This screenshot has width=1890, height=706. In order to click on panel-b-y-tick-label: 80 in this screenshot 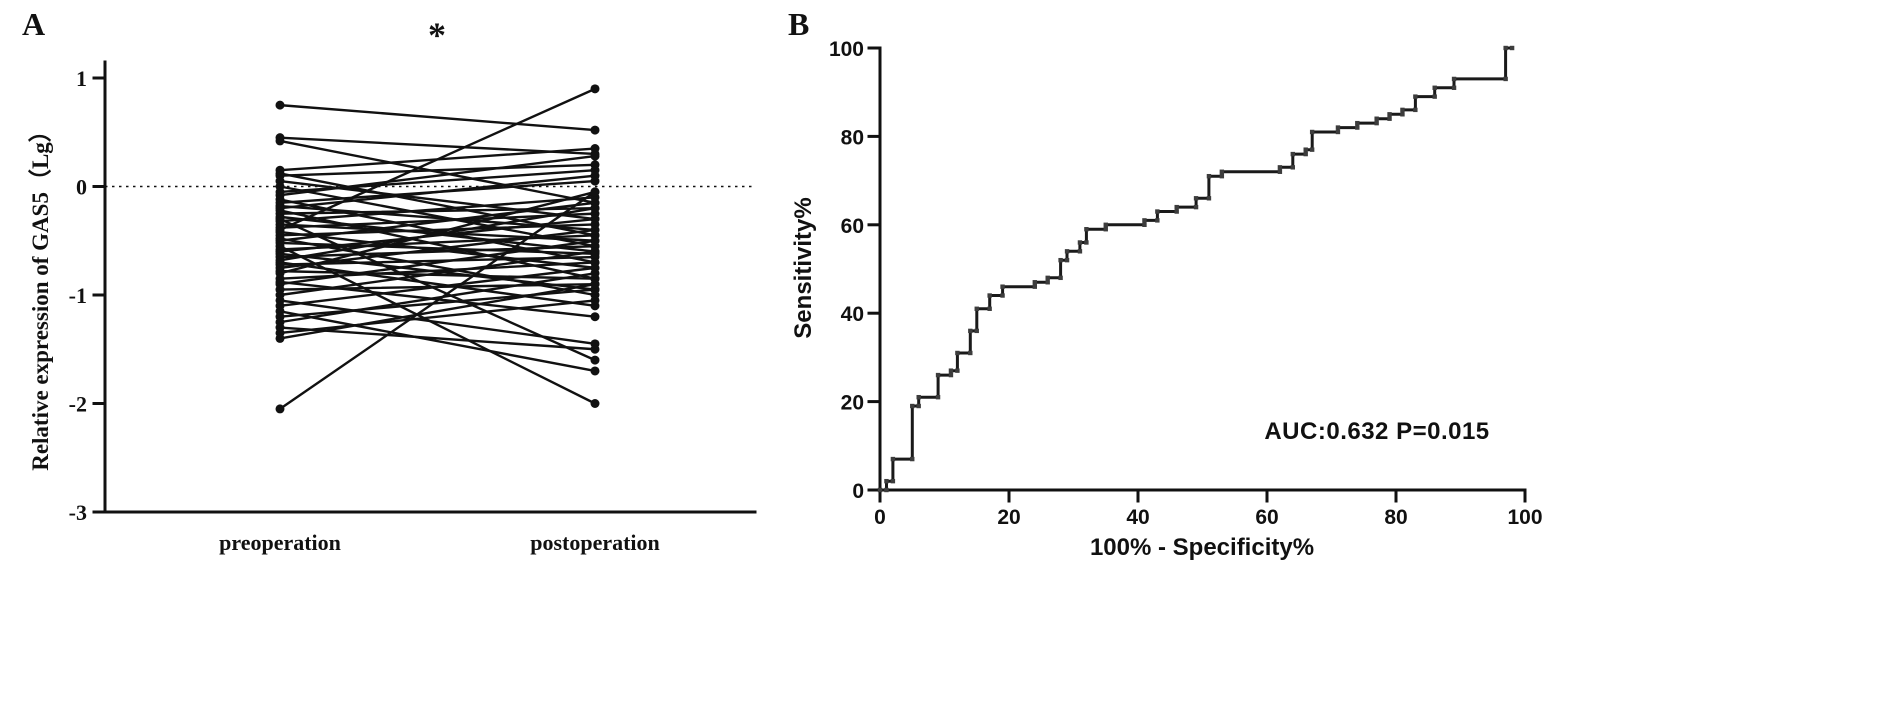, I will do `click(852, 137)`.